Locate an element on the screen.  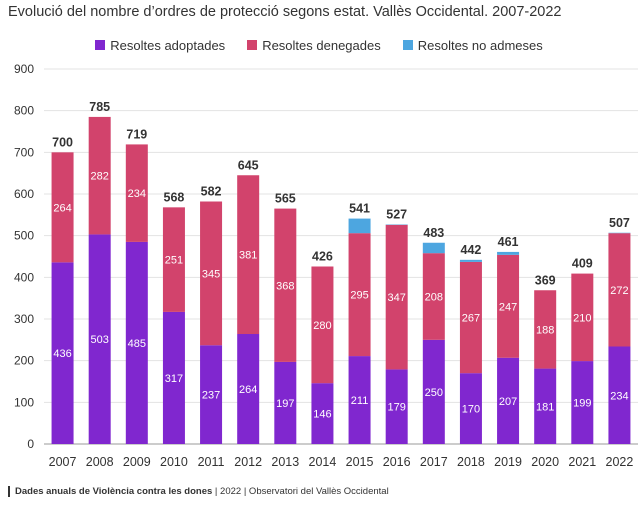
y-tick-label: 800 is located at coordinates (24, 111).